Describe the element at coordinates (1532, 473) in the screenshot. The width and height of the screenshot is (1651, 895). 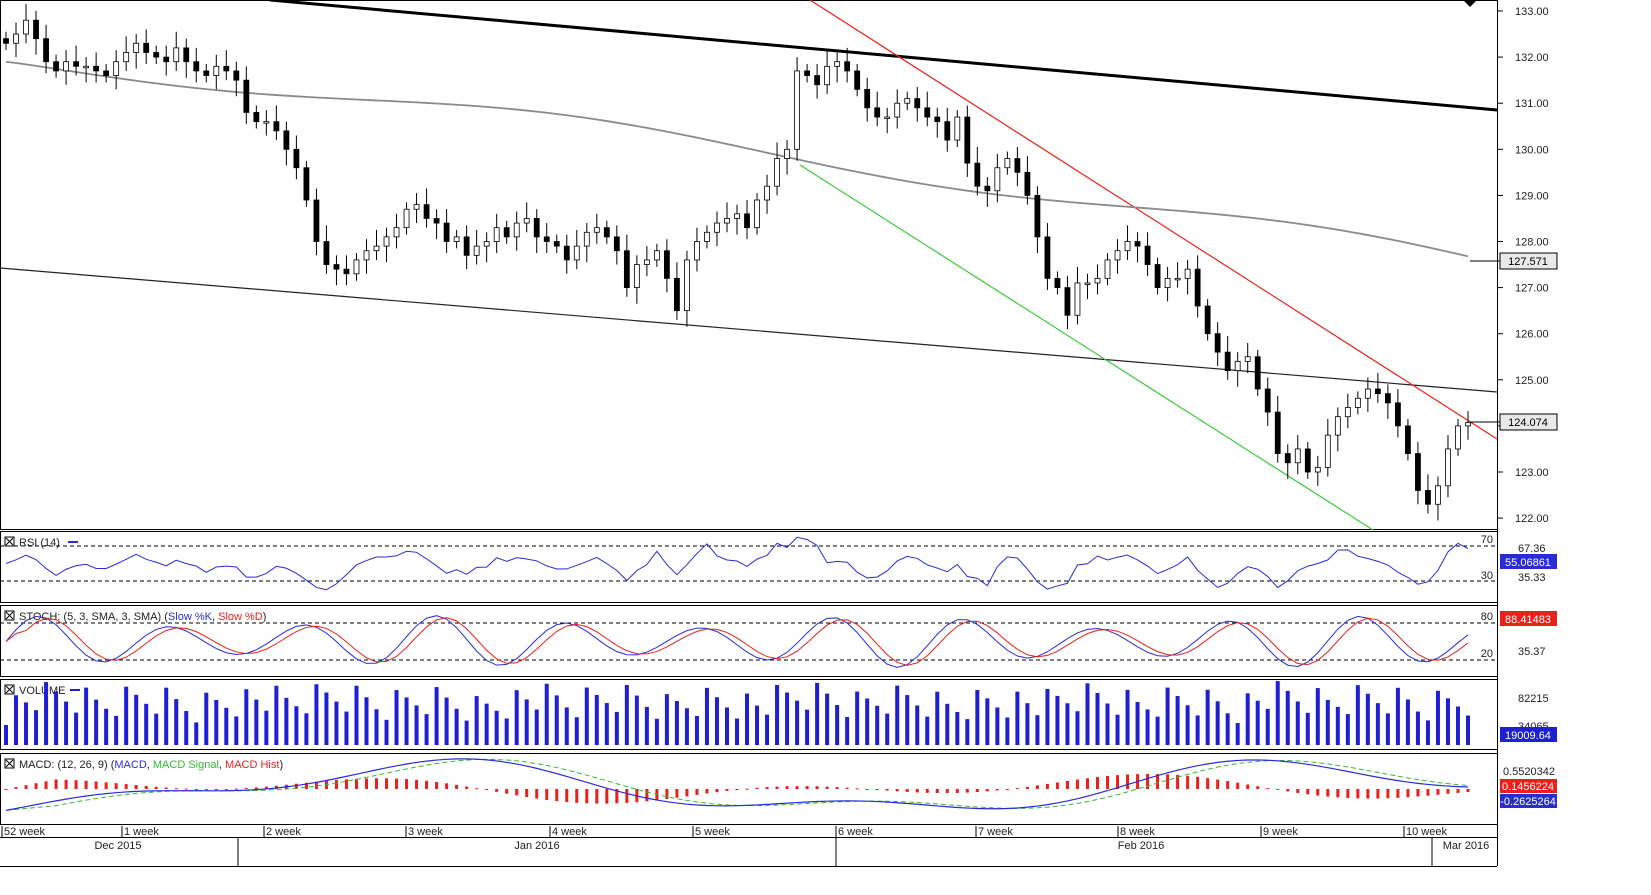
I see `price-tick-label: 123.00` at that location.